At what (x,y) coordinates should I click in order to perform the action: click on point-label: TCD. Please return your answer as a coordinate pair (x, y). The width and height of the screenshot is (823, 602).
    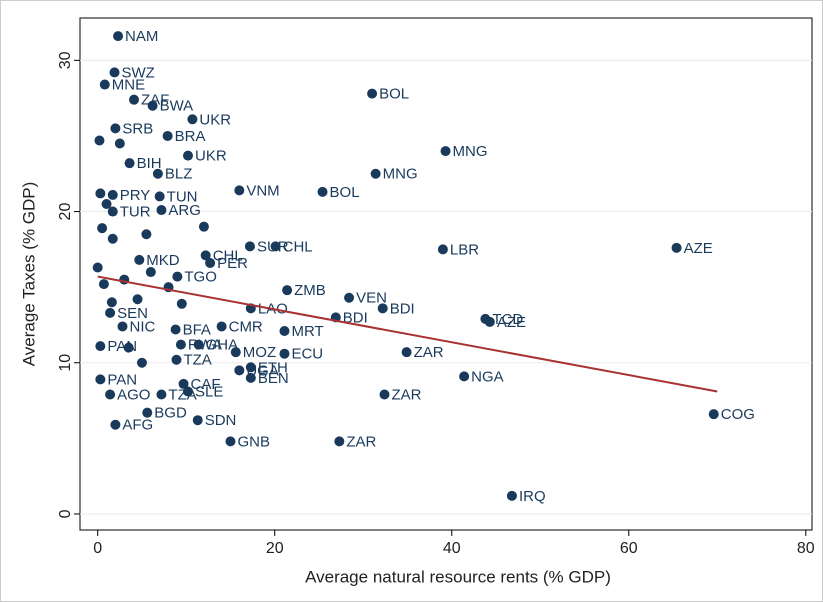
    Looking at the image, I should click on (507, 319).